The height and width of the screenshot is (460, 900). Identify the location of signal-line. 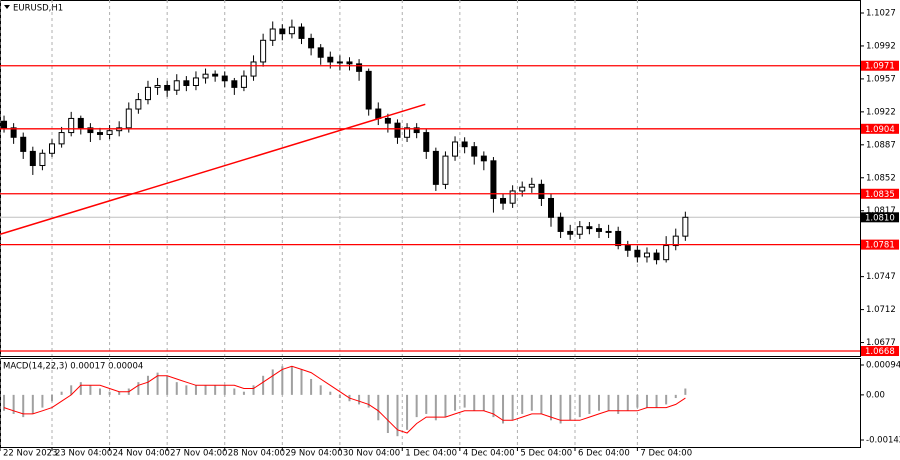
(344, 399).